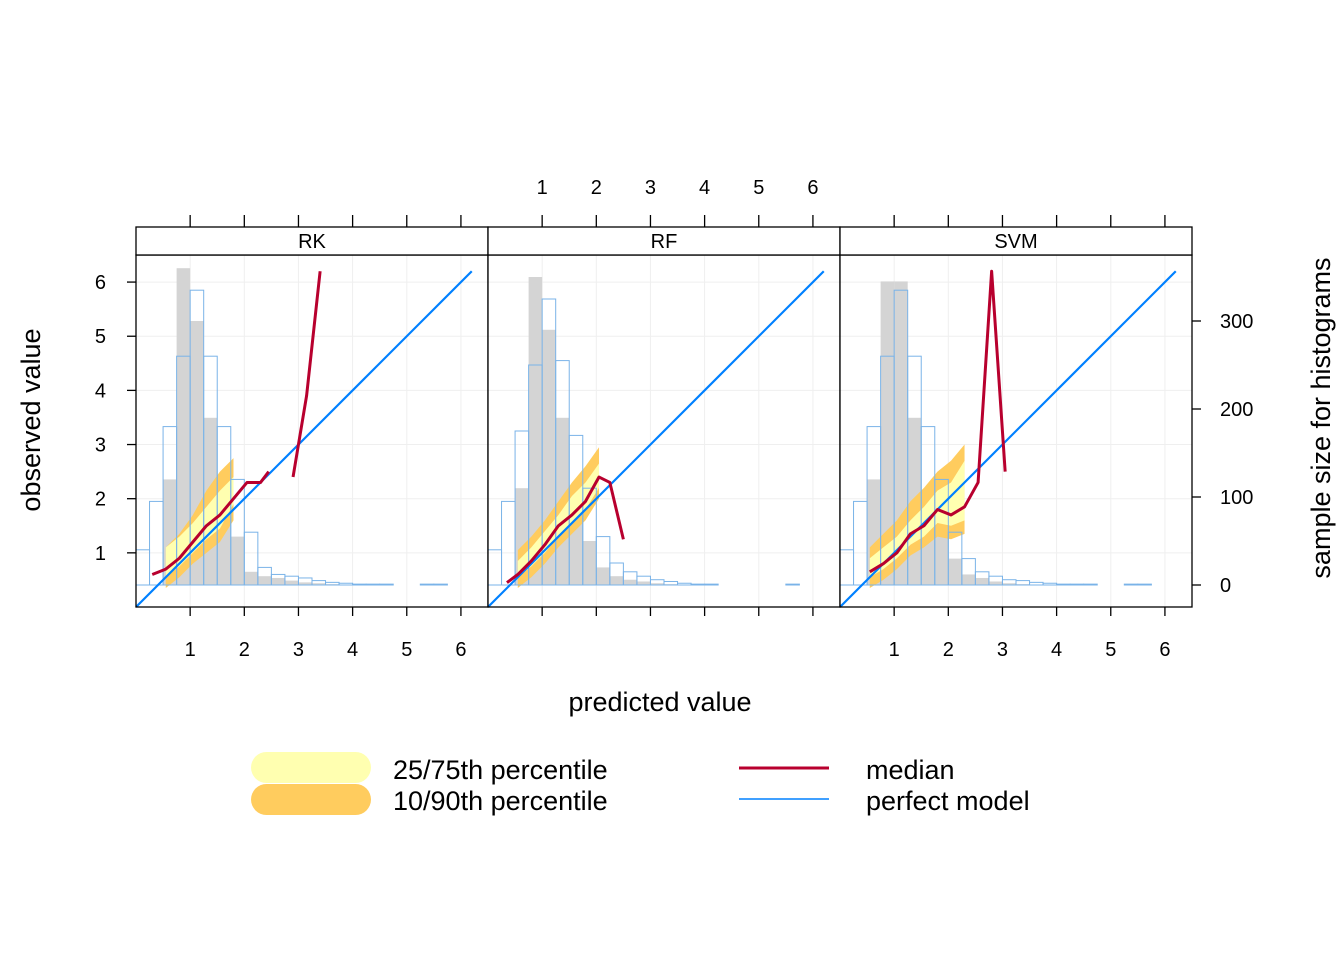 The width and height of the screenshot is (1344, 960). I want to click on y2-tick-label: 0, so click(1225, 586).